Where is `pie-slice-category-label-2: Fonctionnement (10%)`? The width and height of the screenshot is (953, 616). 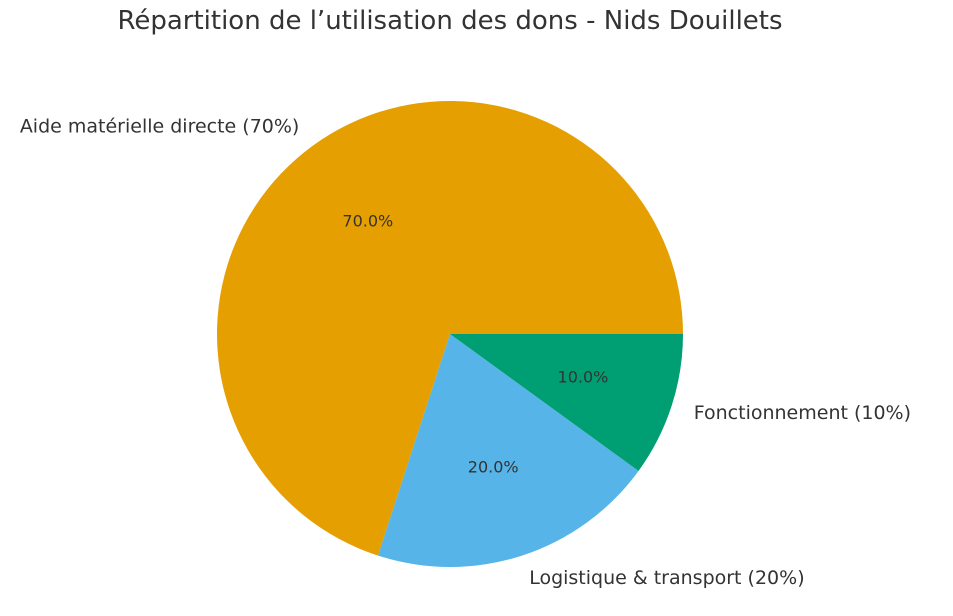 pie-slice-category-label-2: Fonctionnement (10%) is located at coordinates (802, 413).